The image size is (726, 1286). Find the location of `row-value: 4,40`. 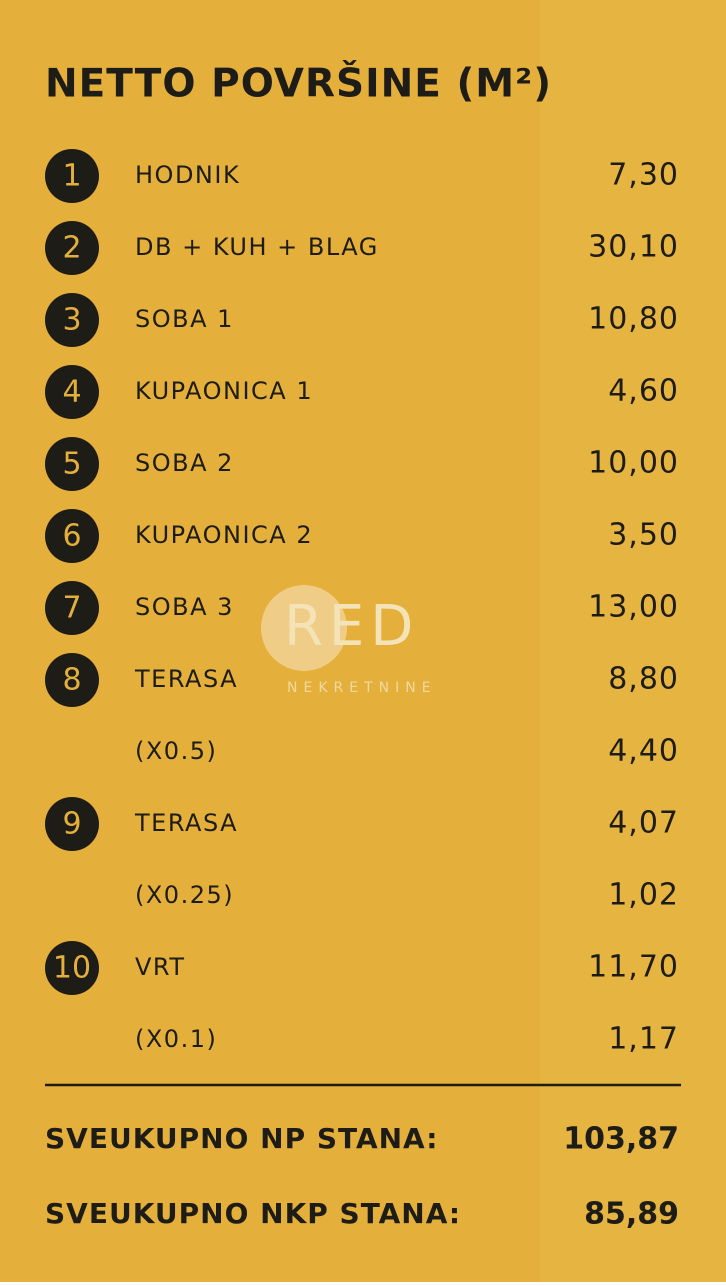

row-value: 4,40 is located at coordinates (643, 751).